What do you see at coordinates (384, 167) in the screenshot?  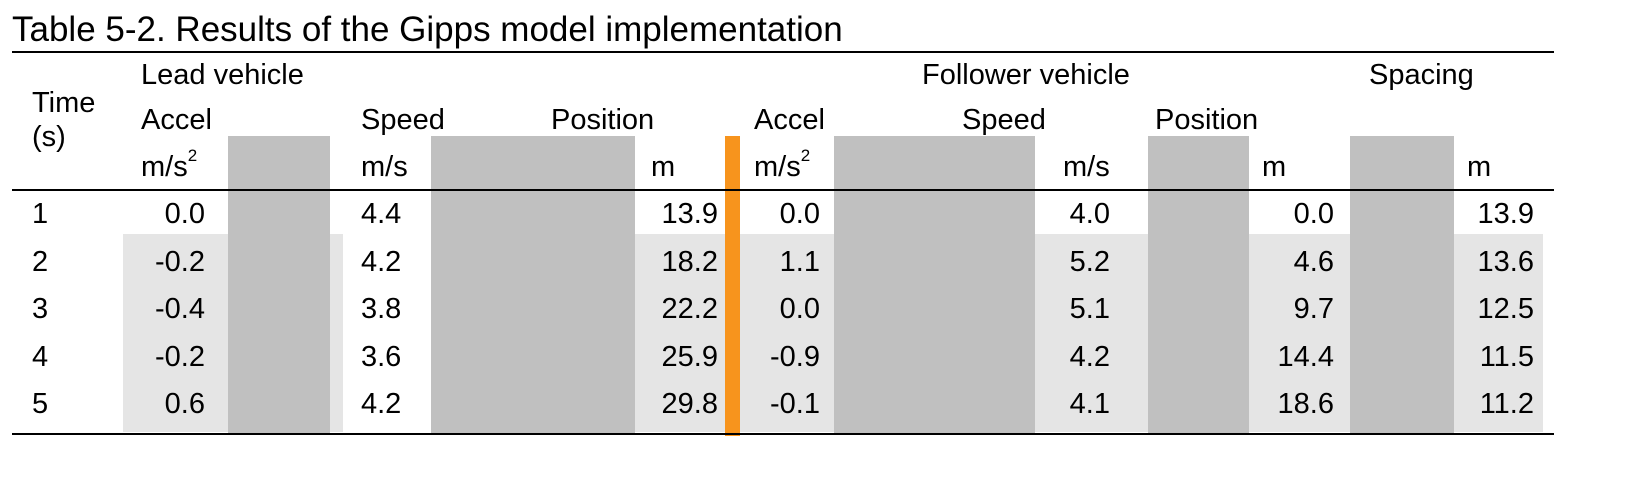 I see `unit-lead-speed: m/s` at bounding box center [384, 167].